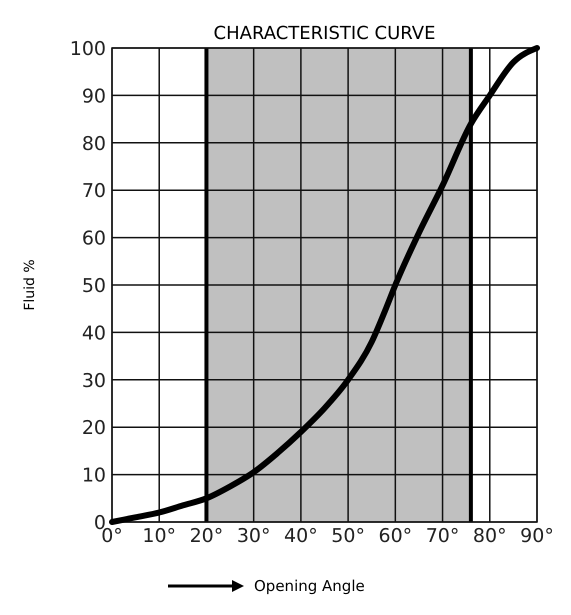 This screenshot has width=571, height=615. I want to click on y-tick-label: 50, so click(94, 286).